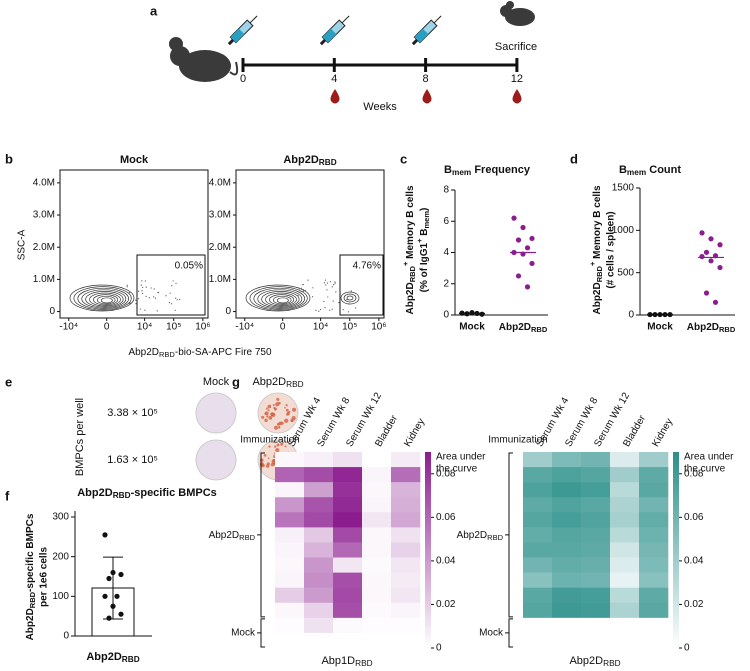  What do you see at coordinates (174, 493) in the screenshot?
I see `plot-title-part: -specific BMPCs` at bounding box center [174, 493].